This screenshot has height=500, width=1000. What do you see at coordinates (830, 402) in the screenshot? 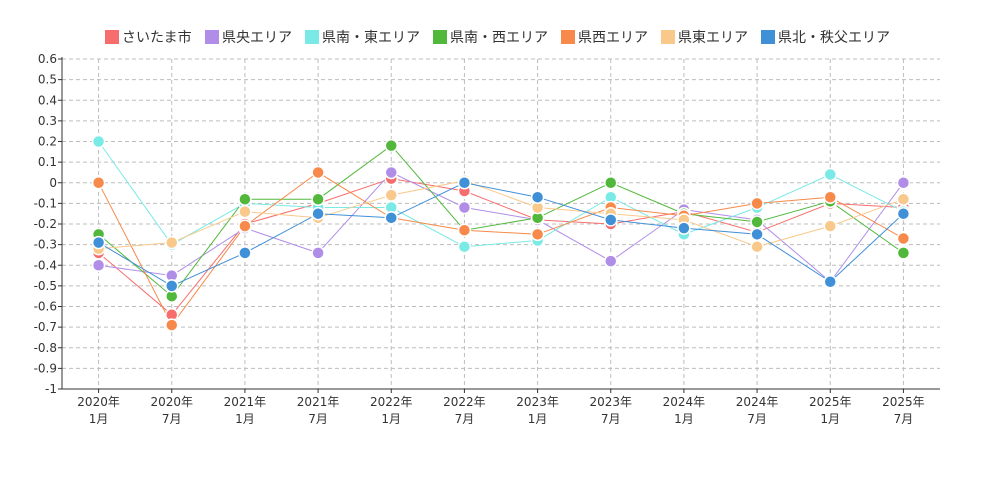
I see `x-tick-label-year: 2025年` at bounding box center [830, 402].